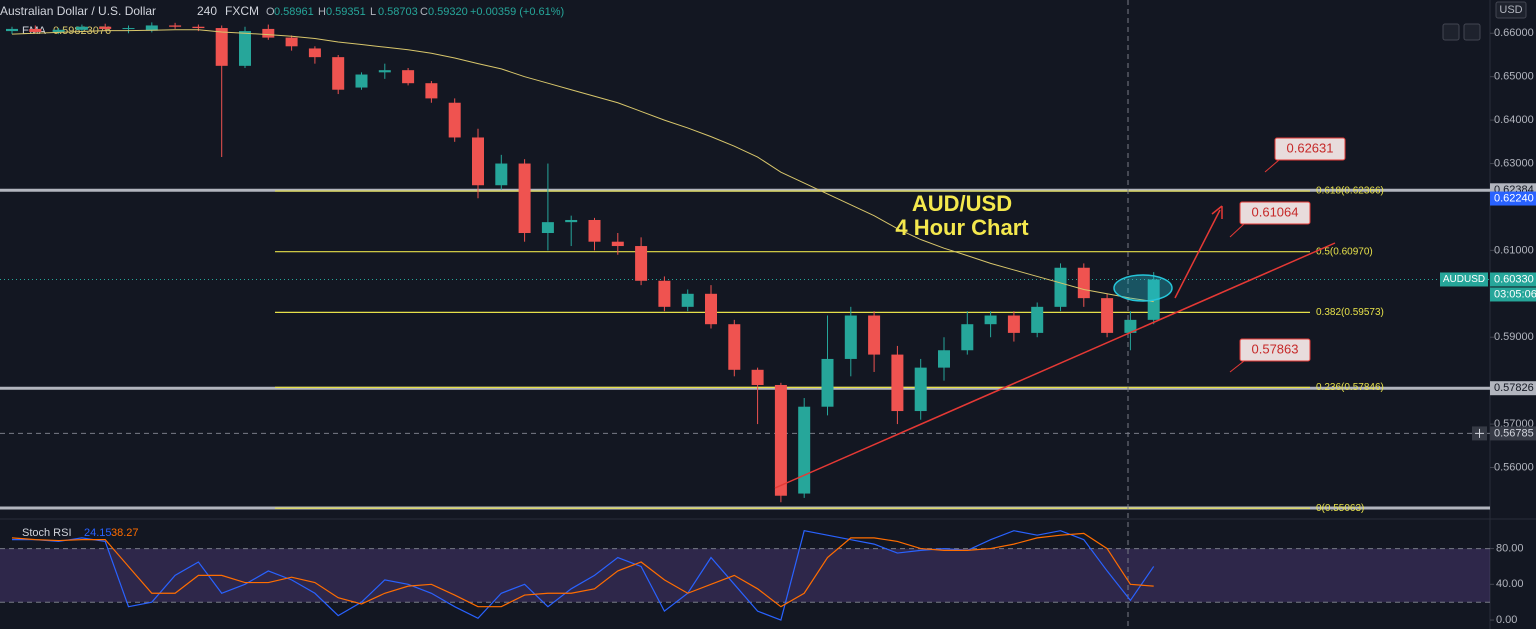 The width and height of the screenshot is (1536, 629). I want to click on scroll-button, so click(1451, 32).